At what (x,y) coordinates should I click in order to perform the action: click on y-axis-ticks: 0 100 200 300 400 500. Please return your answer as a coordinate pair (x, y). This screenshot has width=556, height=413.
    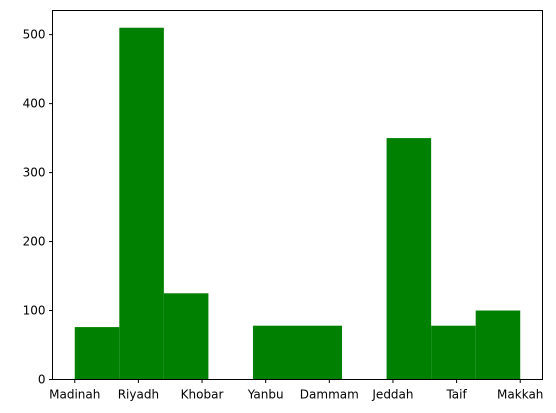
    Looking at the image, I should click on (38, 207).